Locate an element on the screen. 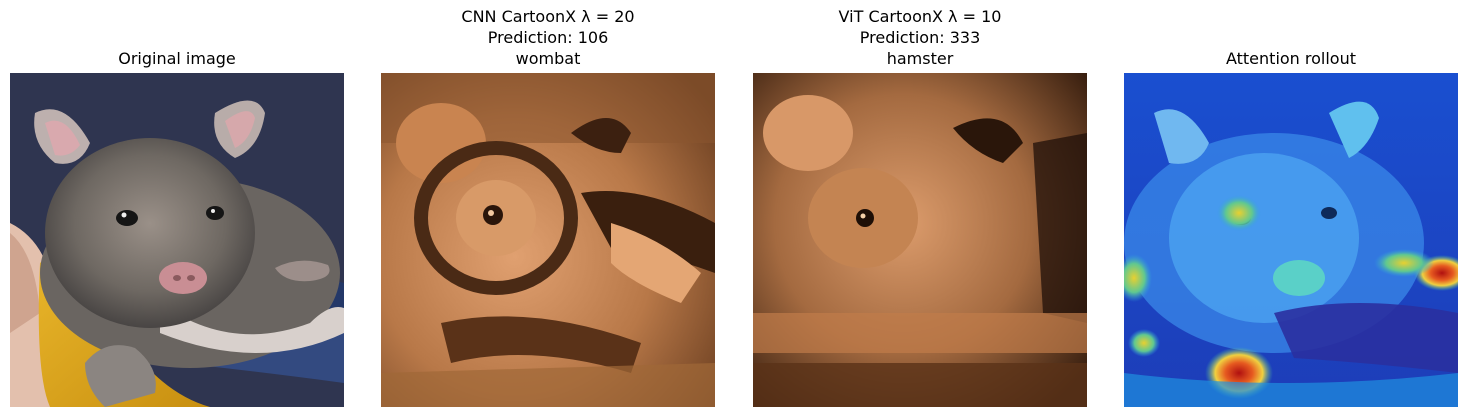  title-line: Attention rollout is located at coordinates (1291, 58).